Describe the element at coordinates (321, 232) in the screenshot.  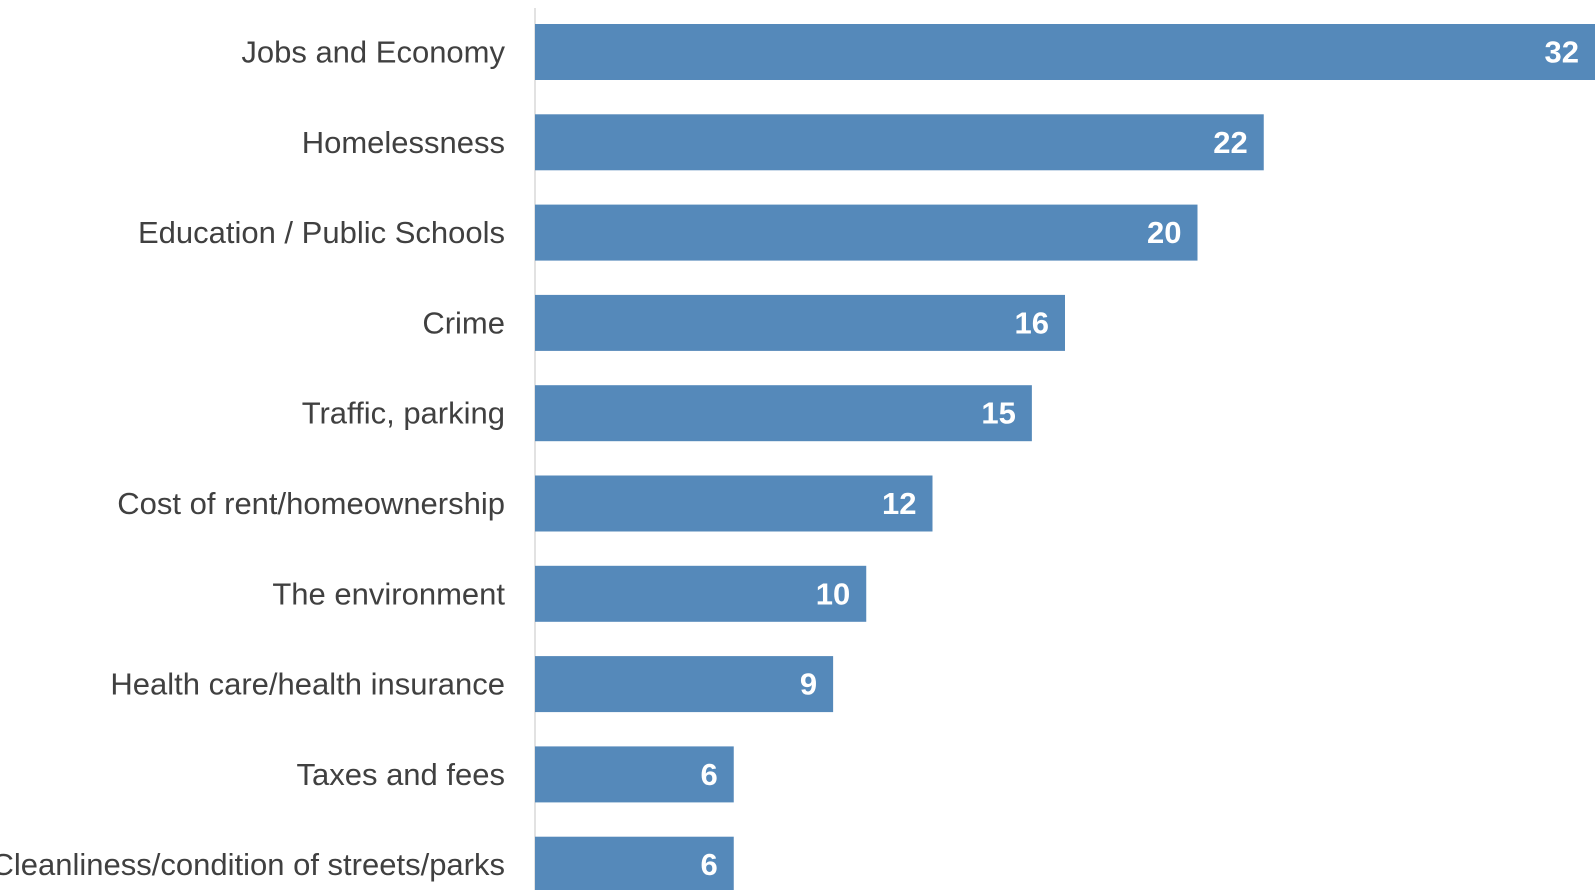
I see `category-label: Education / Public Schools` at that location.